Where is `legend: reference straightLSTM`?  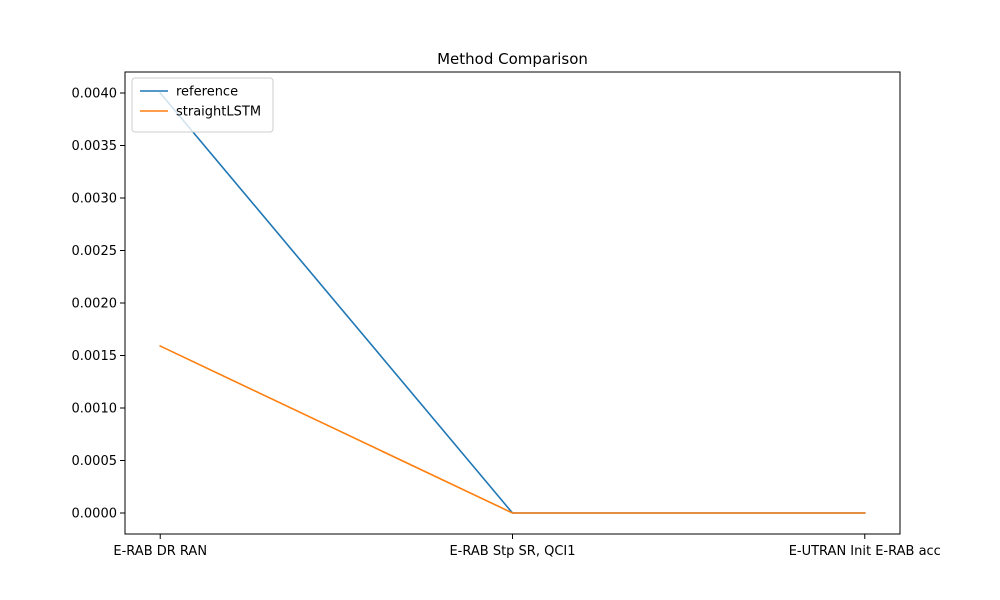 legend: reference straightLSTM is located at coordinates (202, 105).